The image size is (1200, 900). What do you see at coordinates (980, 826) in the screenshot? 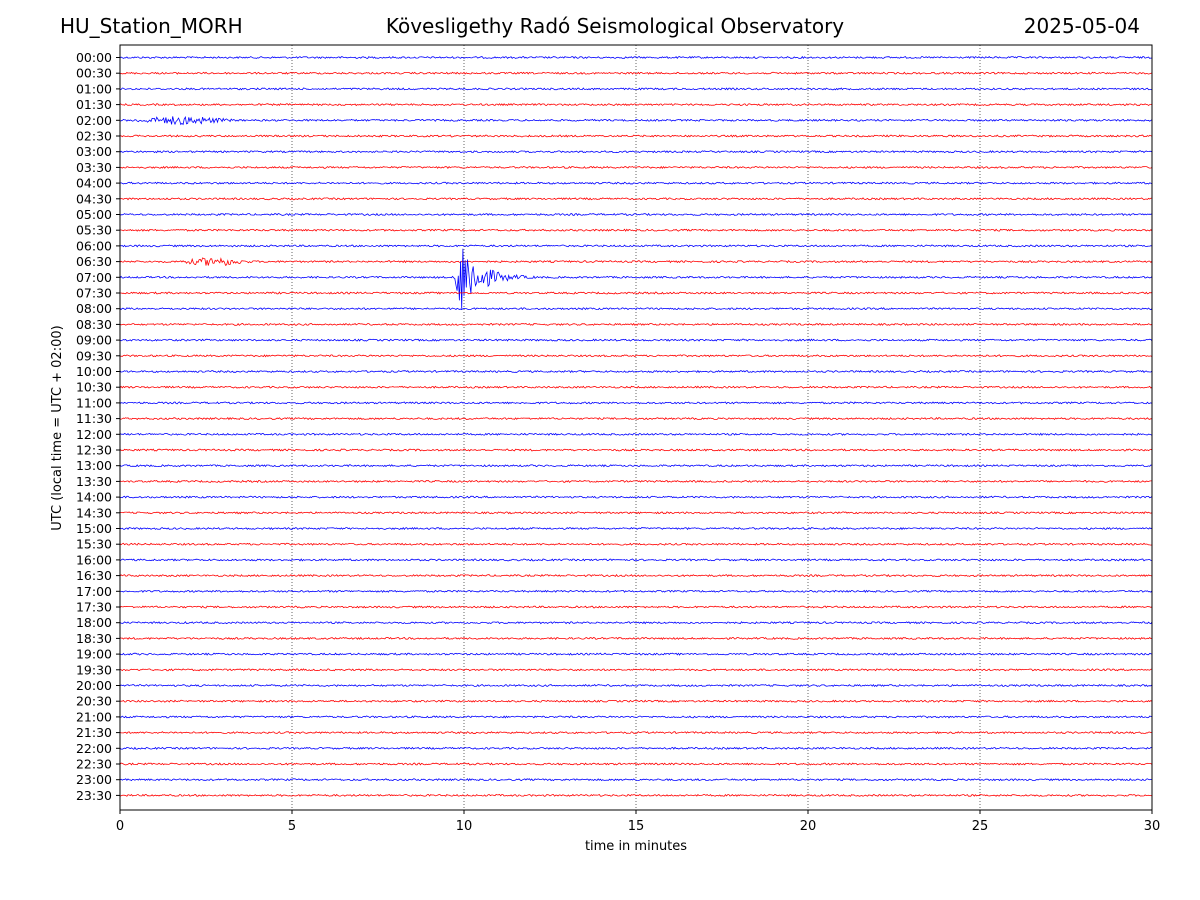
I see `x-tick-label: 25` at bounding box center [980, 826].